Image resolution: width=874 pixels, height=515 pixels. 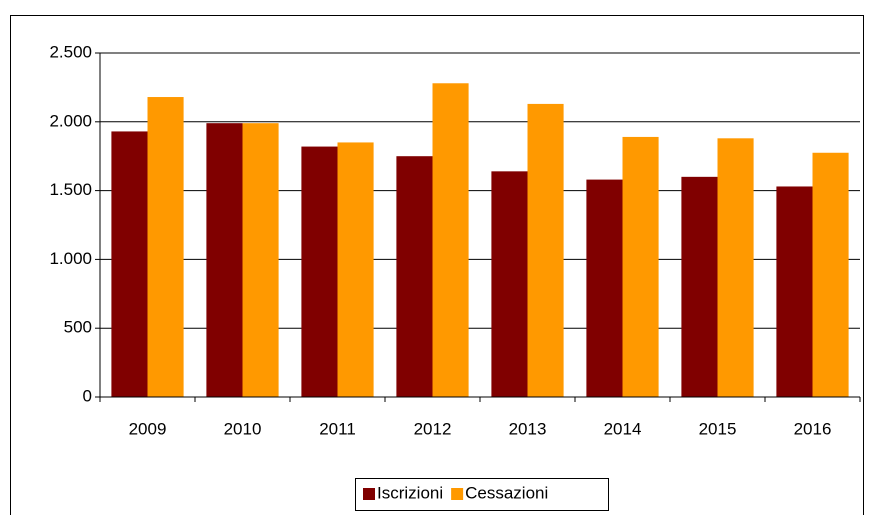 What do you see at coordinates (243, 428) in the screenshot?
I see `x-tick-label: 2010` at bounding box center [243, 428].